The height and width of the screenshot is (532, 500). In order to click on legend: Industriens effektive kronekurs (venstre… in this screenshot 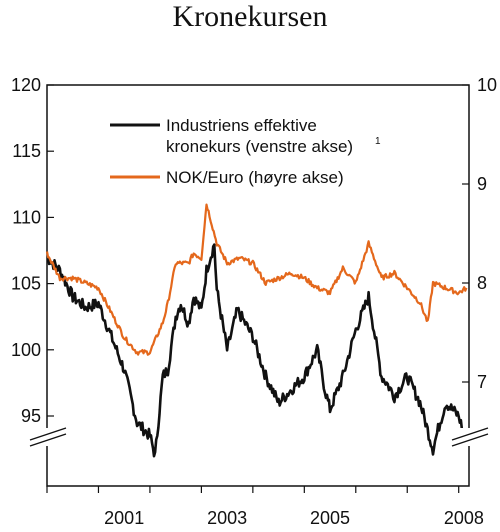, I will do `click(245, 151)`.